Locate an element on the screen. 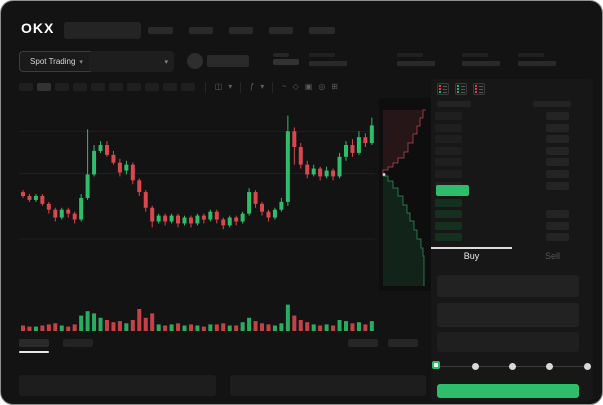  fullscreen-icon: ⊞ is located at coordinates (334, 86).